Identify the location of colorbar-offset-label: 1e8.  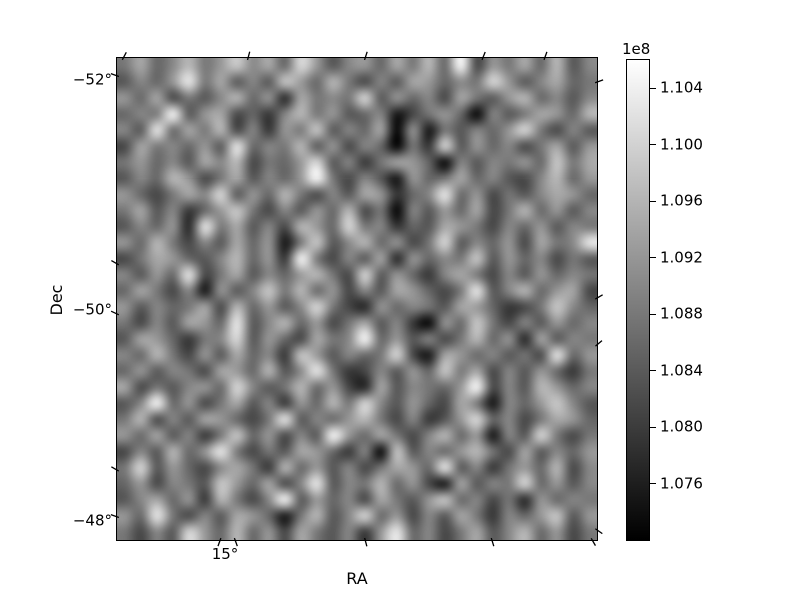
(636, 49).